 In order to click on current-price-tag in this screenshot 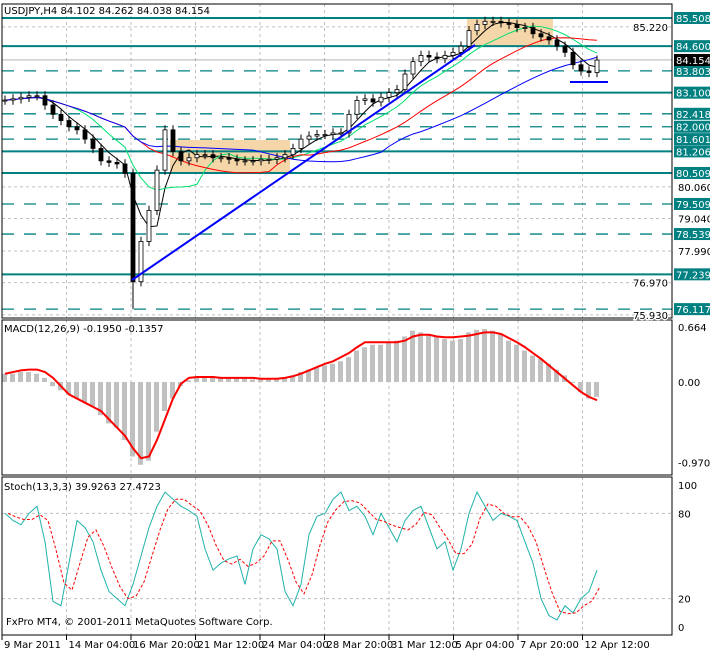, I will do `click(692, 59)`.